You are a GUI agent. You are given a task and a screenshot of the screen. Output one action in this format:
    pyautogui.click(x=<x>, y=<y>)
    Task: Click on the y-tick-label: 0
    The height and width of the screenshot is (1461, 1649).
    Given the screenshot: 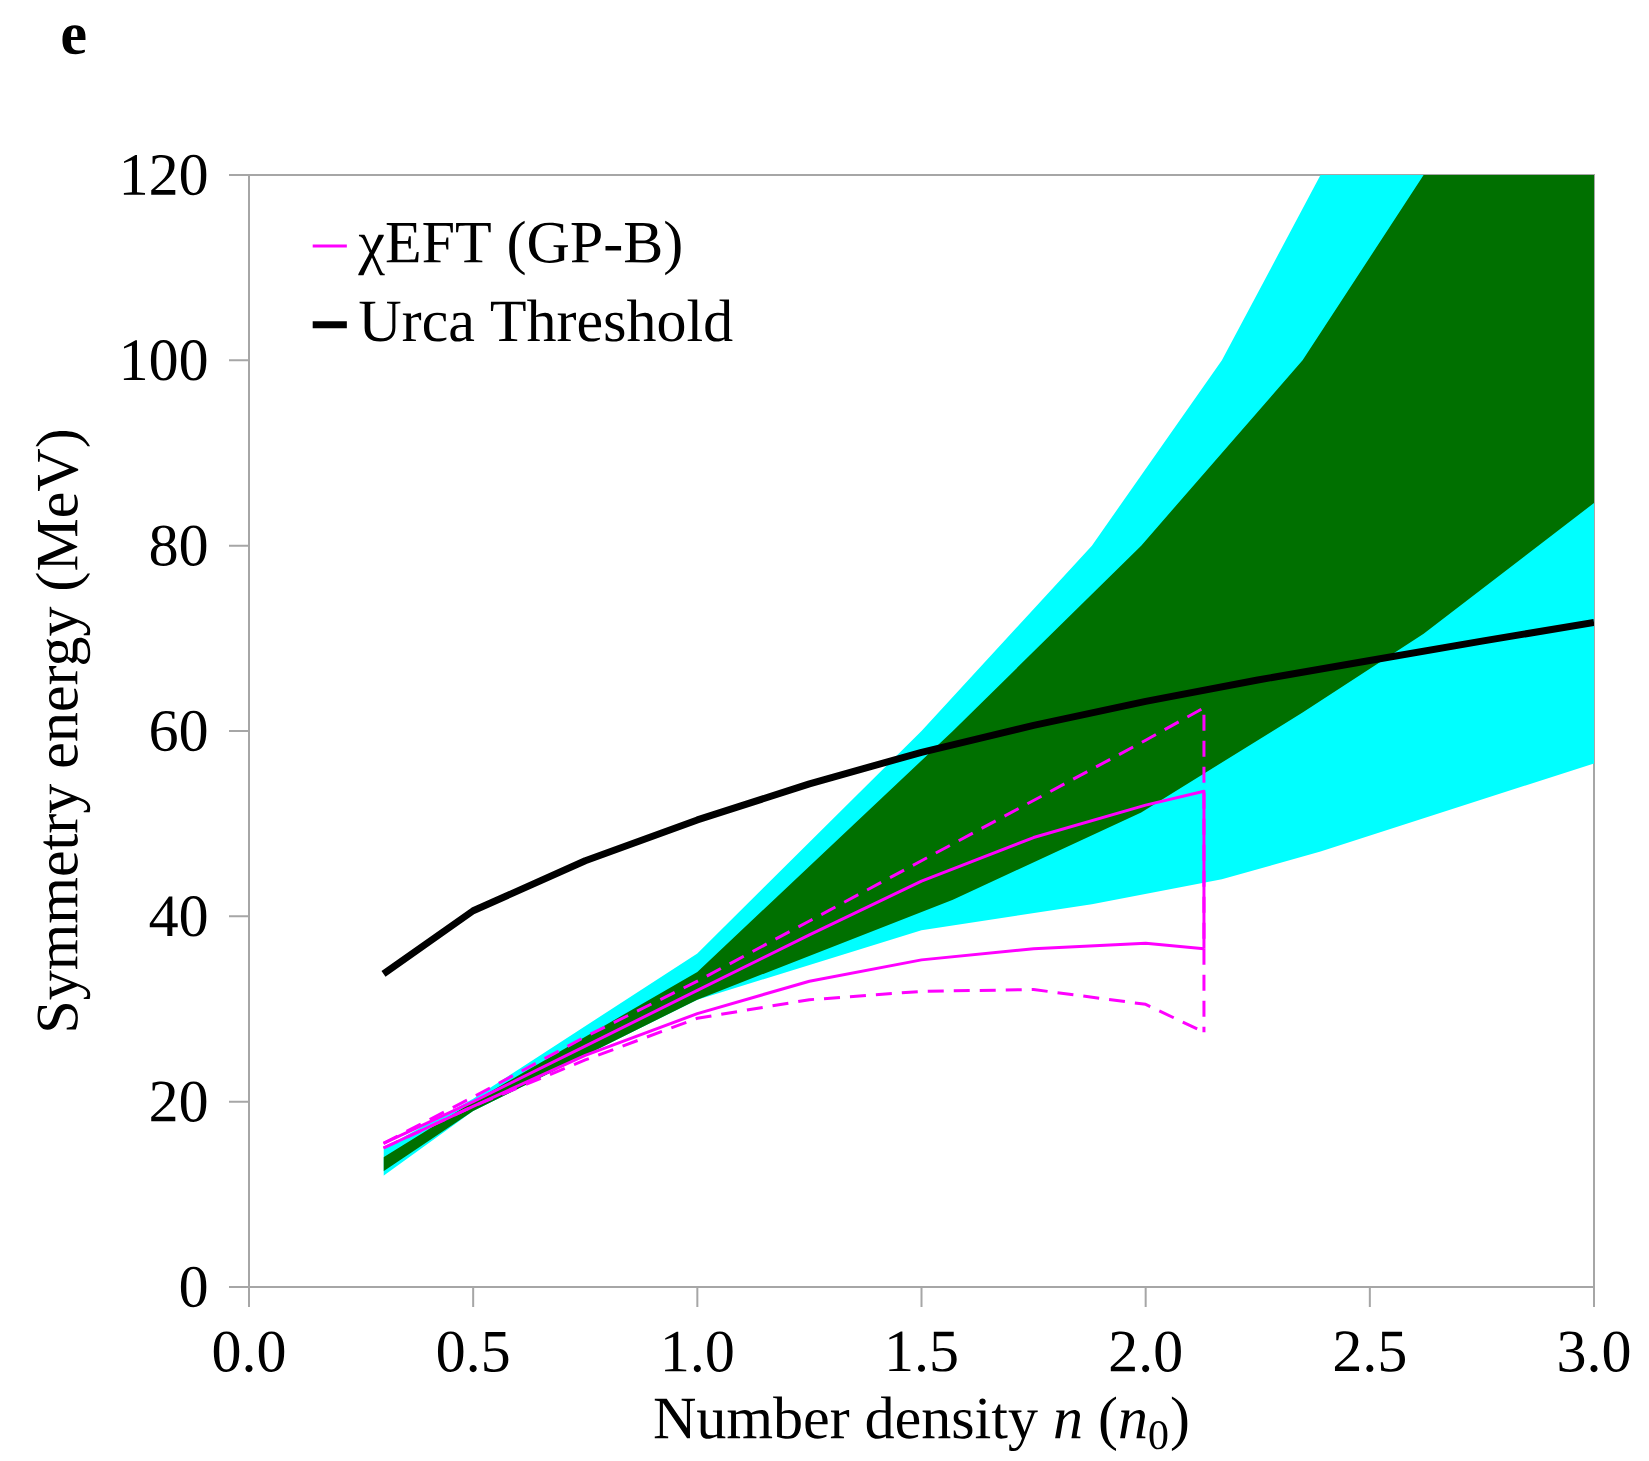 What is the action you would take?
    pyautogui.click(x=193, y=1287)
    